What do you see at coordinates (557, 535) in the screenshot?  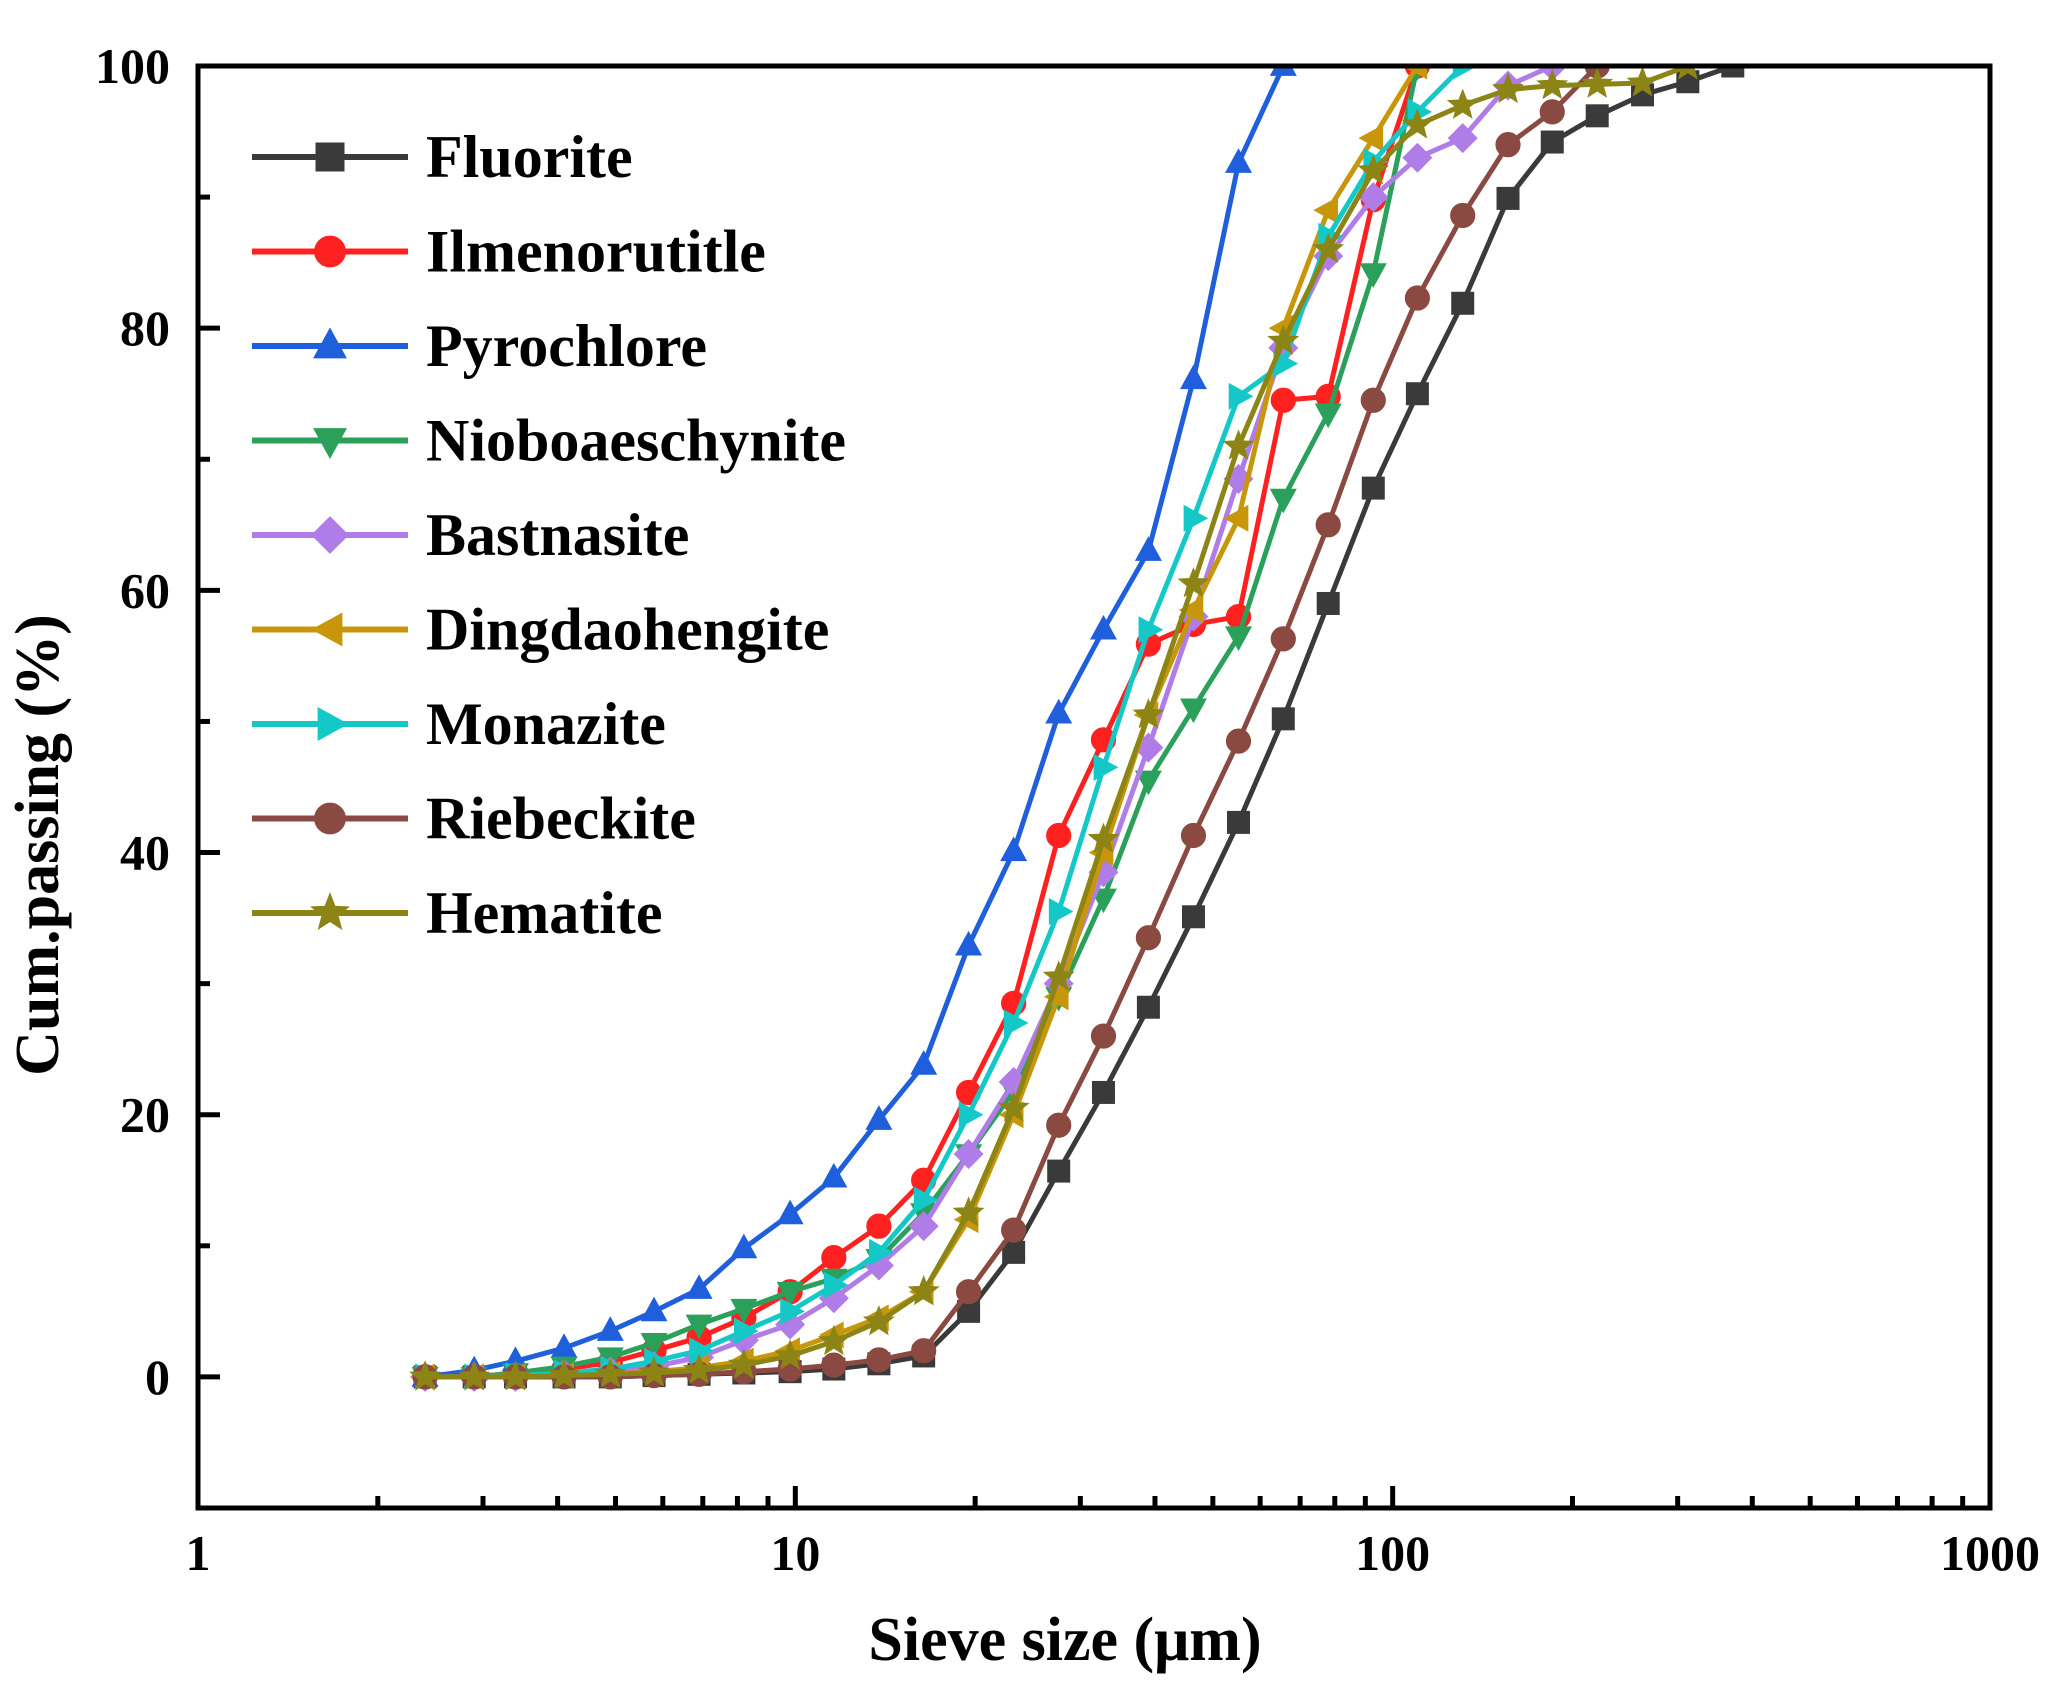 I see `legend-label: Bastnasite` at bounding box center [557, 535].